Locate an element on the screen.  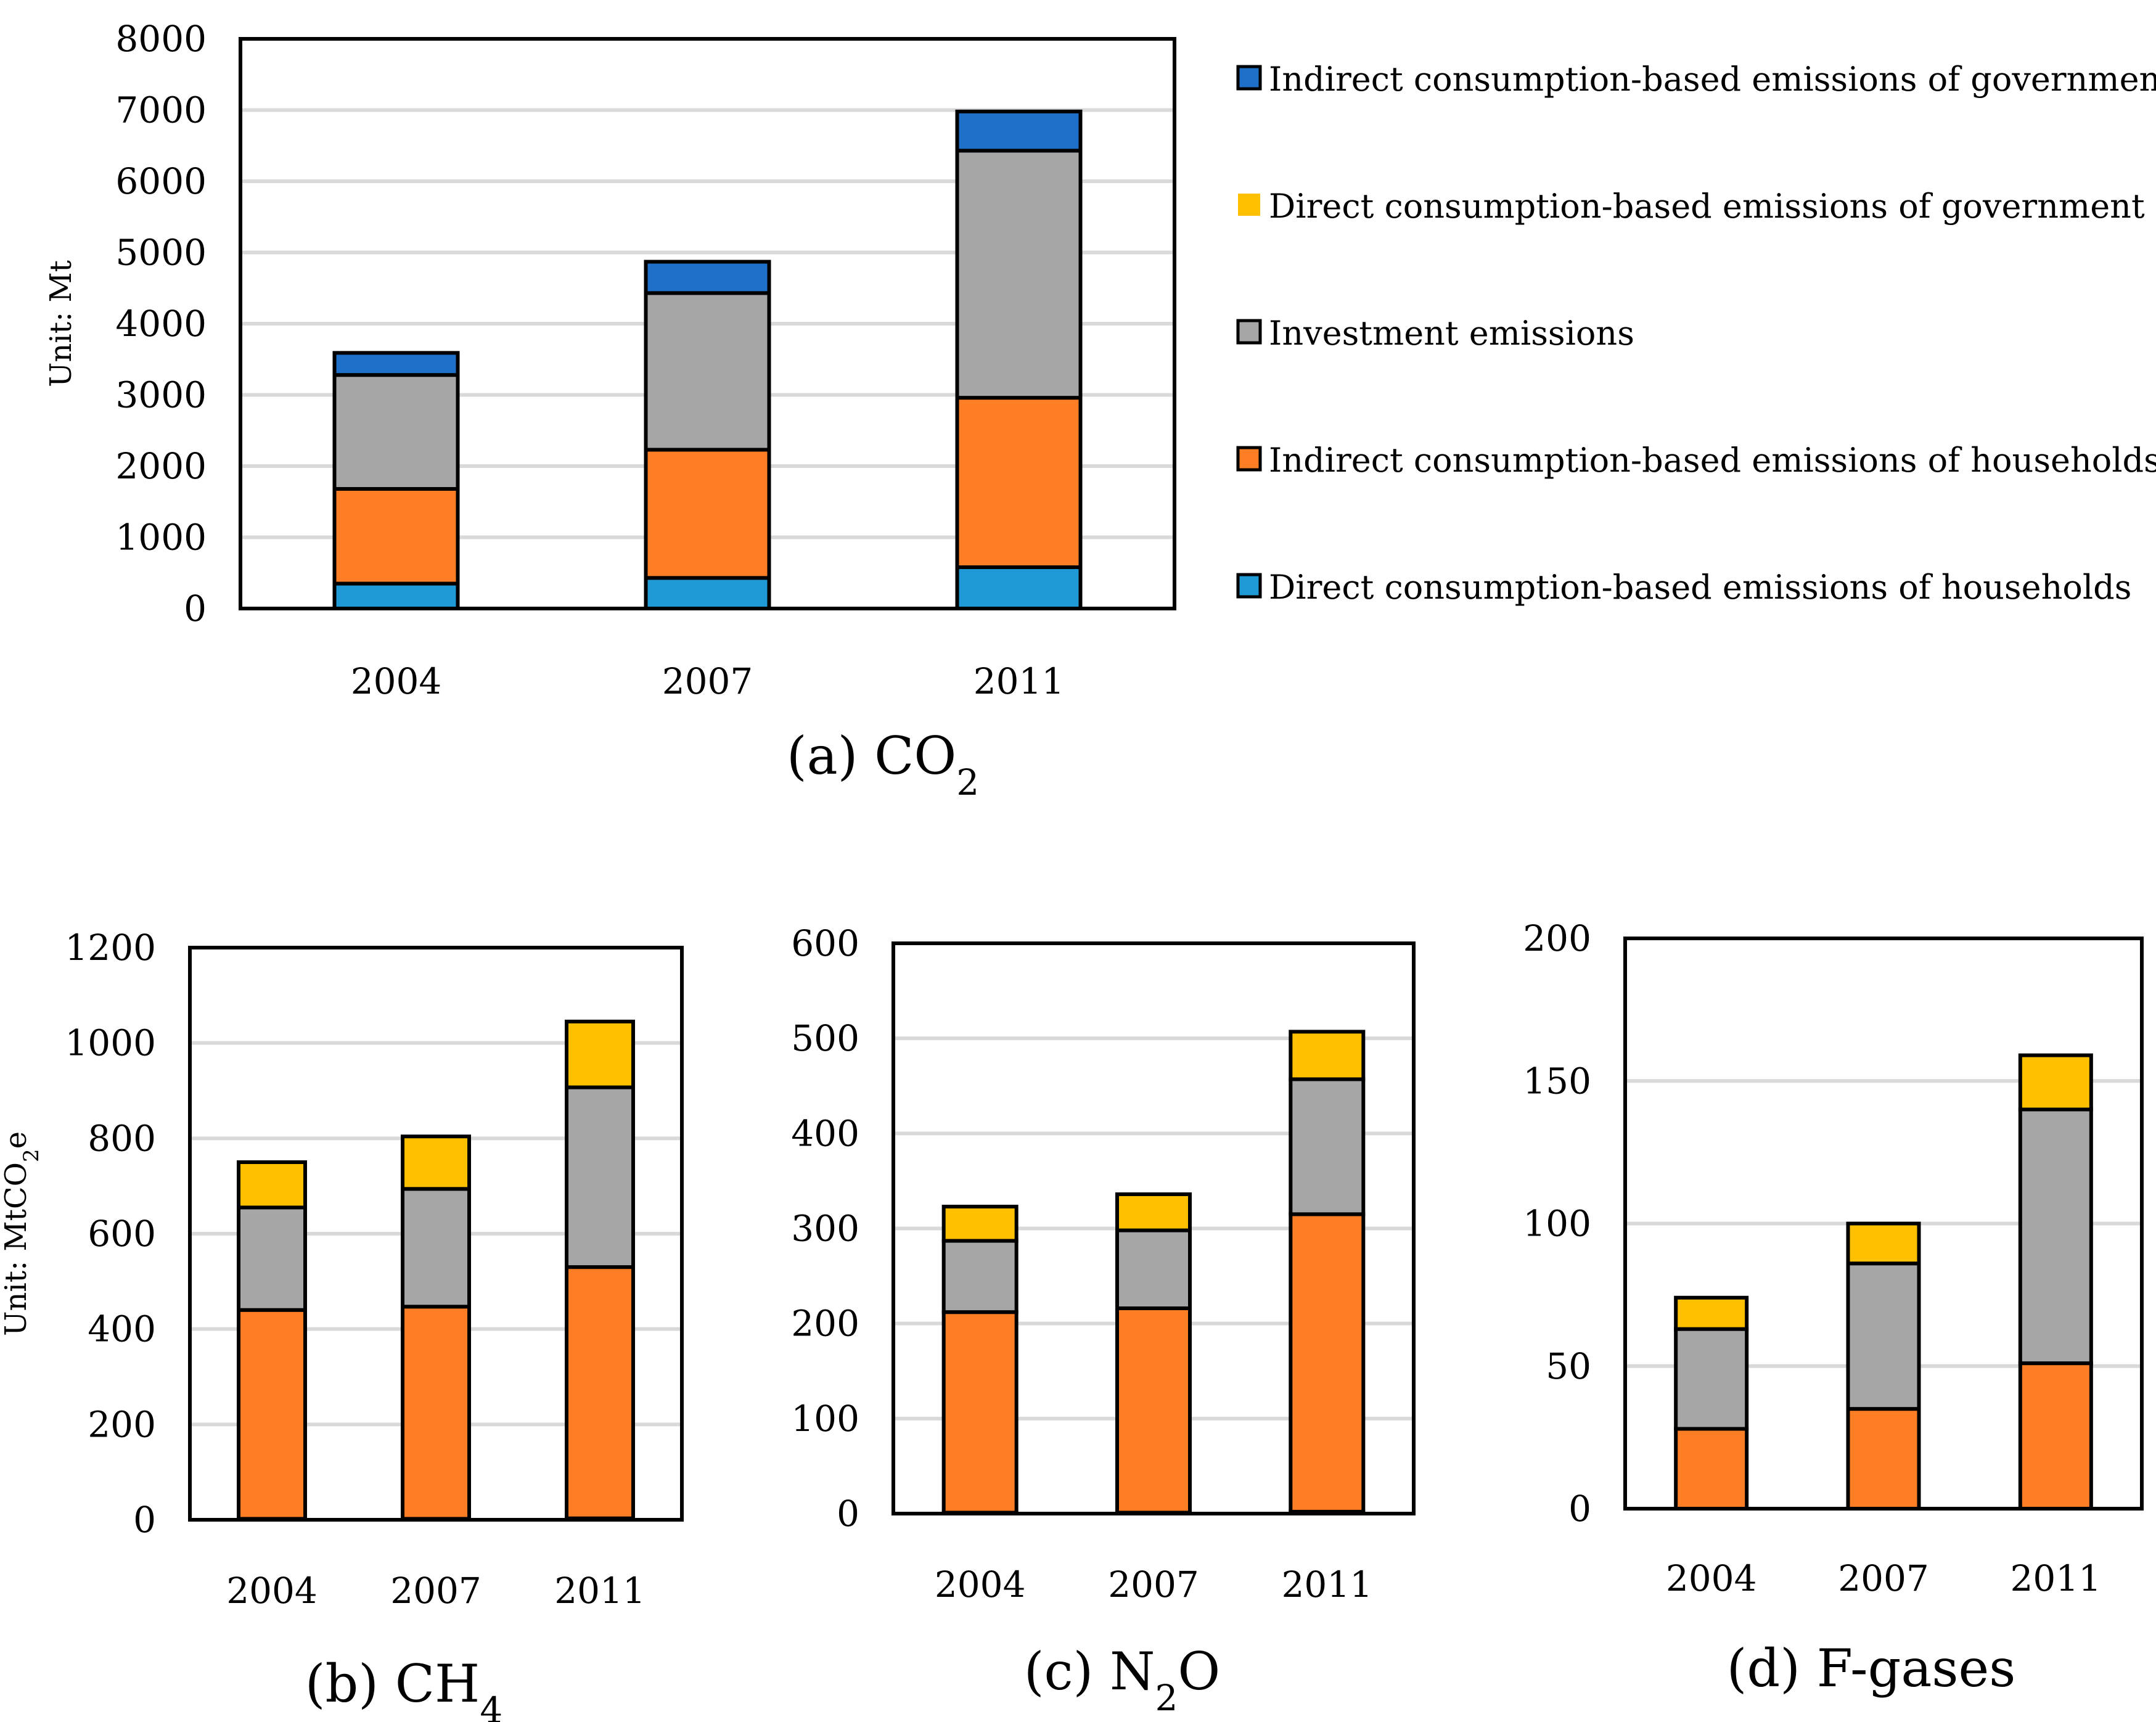
chart-caption: (b) CH4 is located at coordinates (404, 1688).